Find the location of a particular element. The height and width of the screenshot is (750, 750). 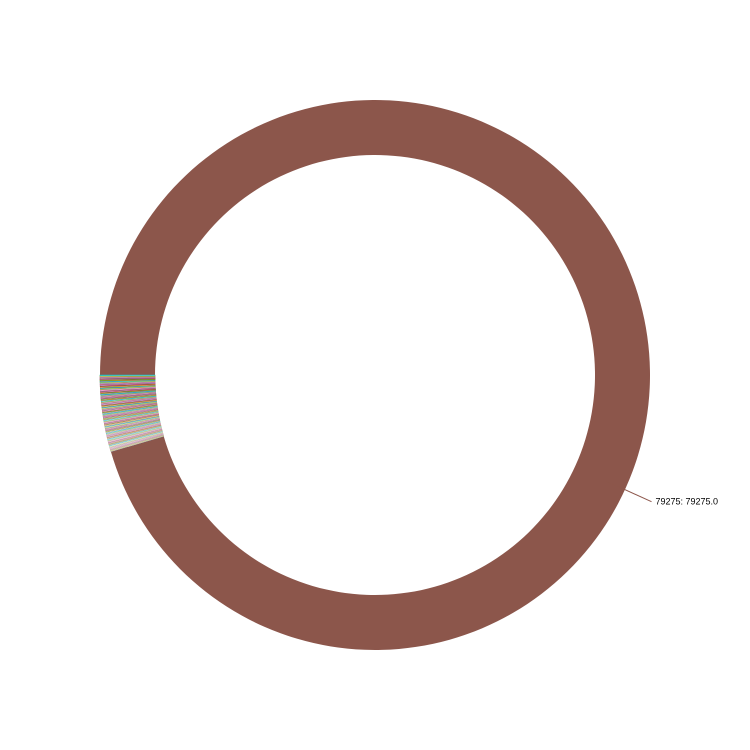

labels-layer: 79275: 79275.0 is located at coordinates (662, 493).